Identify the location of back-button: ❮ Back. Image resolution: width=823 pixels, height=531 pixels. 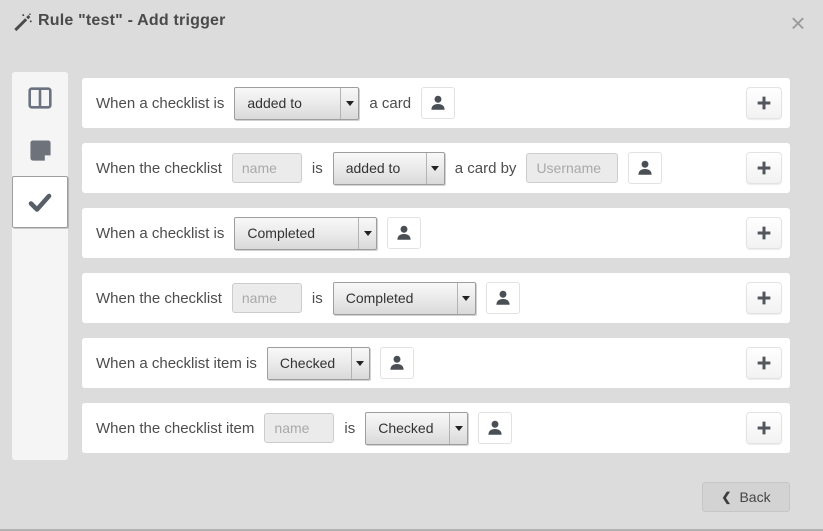
(746, 497).